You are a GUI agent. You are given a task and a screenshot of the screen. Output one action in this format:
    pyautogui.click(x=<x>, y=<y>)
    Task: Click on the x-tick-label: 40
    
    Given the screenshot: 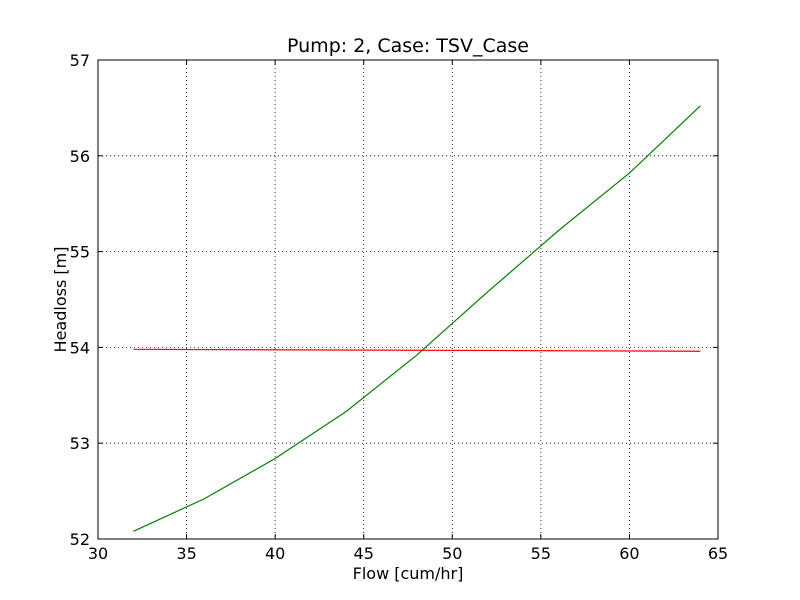 What is the action you would take?
    pyautogui.click(x=275, y=553)
    